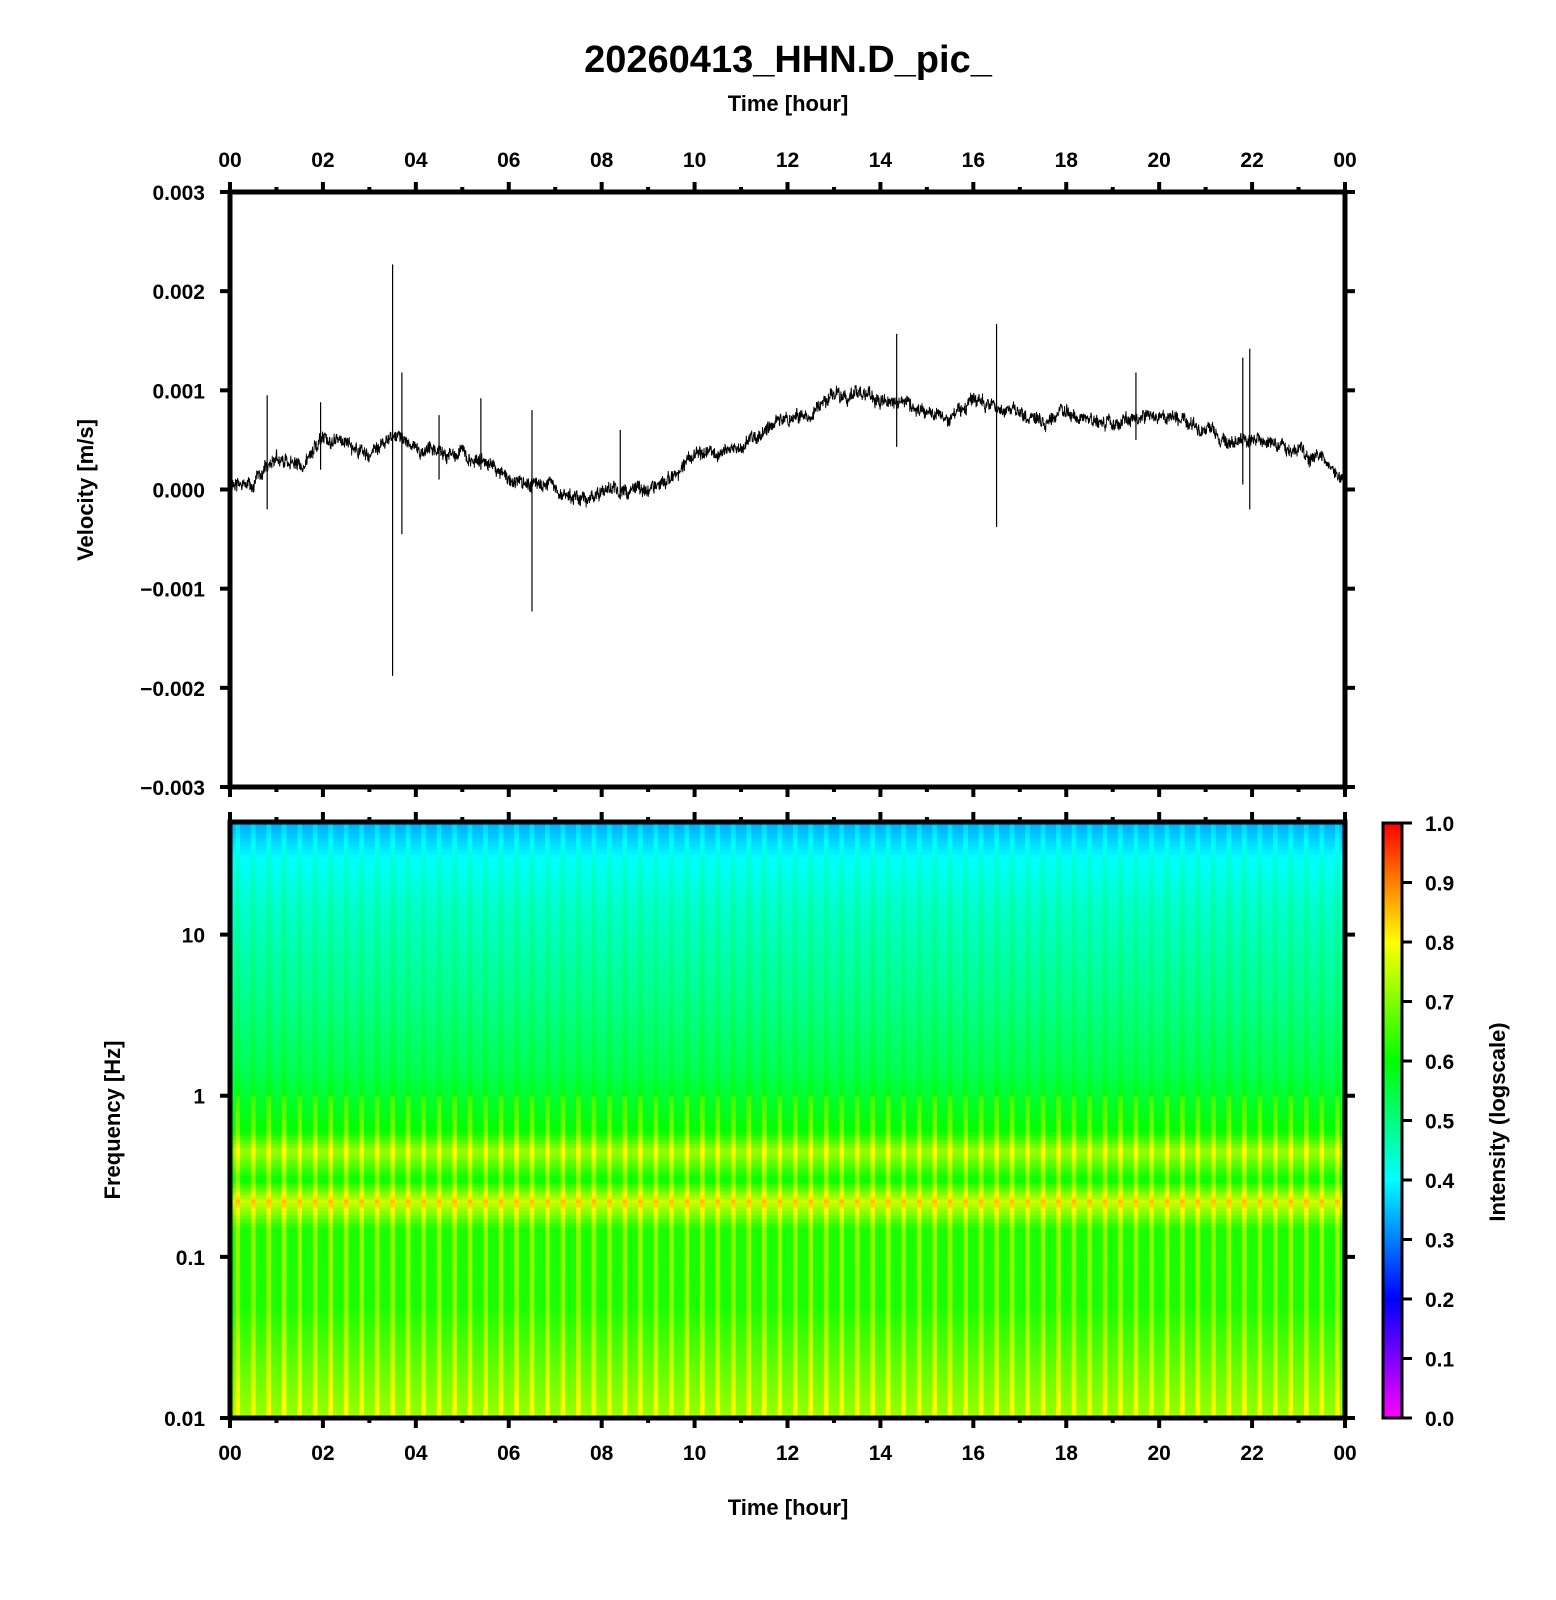  Describe the element at coordinates (416, 160) in the screenshot. I see `top-x-tick-label: 04` at that location.